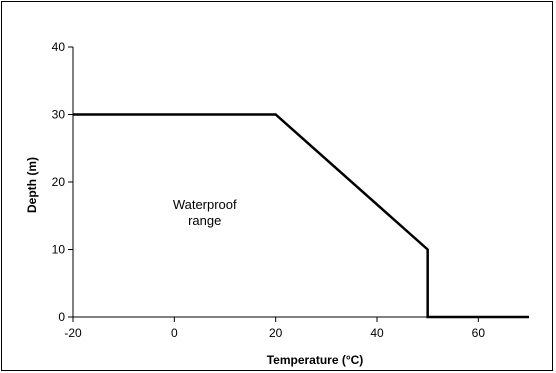 The image size is (556, 373). I want to click on x-tick-label: 60, so click(479, 333).